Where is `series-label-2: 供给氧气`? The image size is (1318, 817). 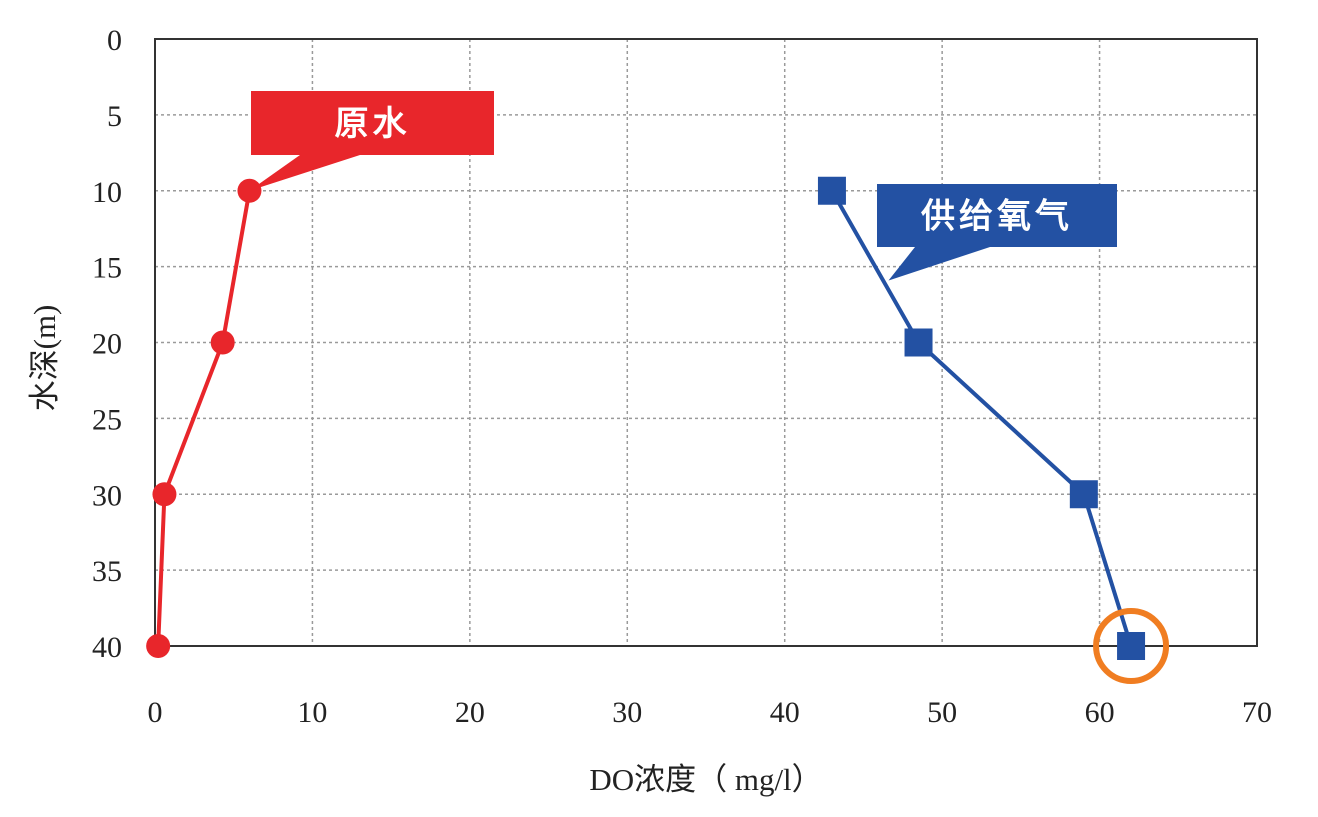 series-label-2: 供给氧气 is located at coordinates (996, 217).